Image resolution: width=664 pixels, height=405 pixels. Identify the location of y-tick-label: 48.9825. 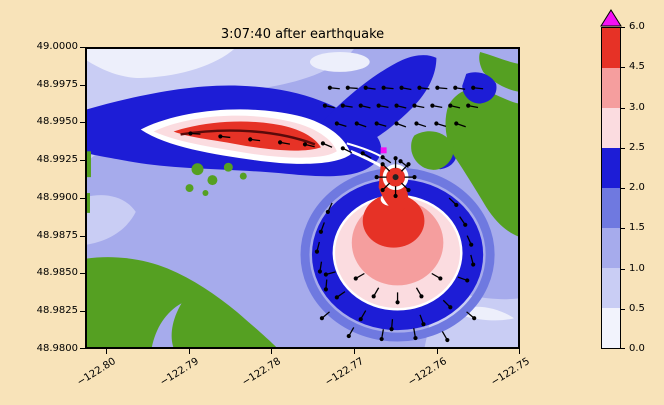
(57, 310).